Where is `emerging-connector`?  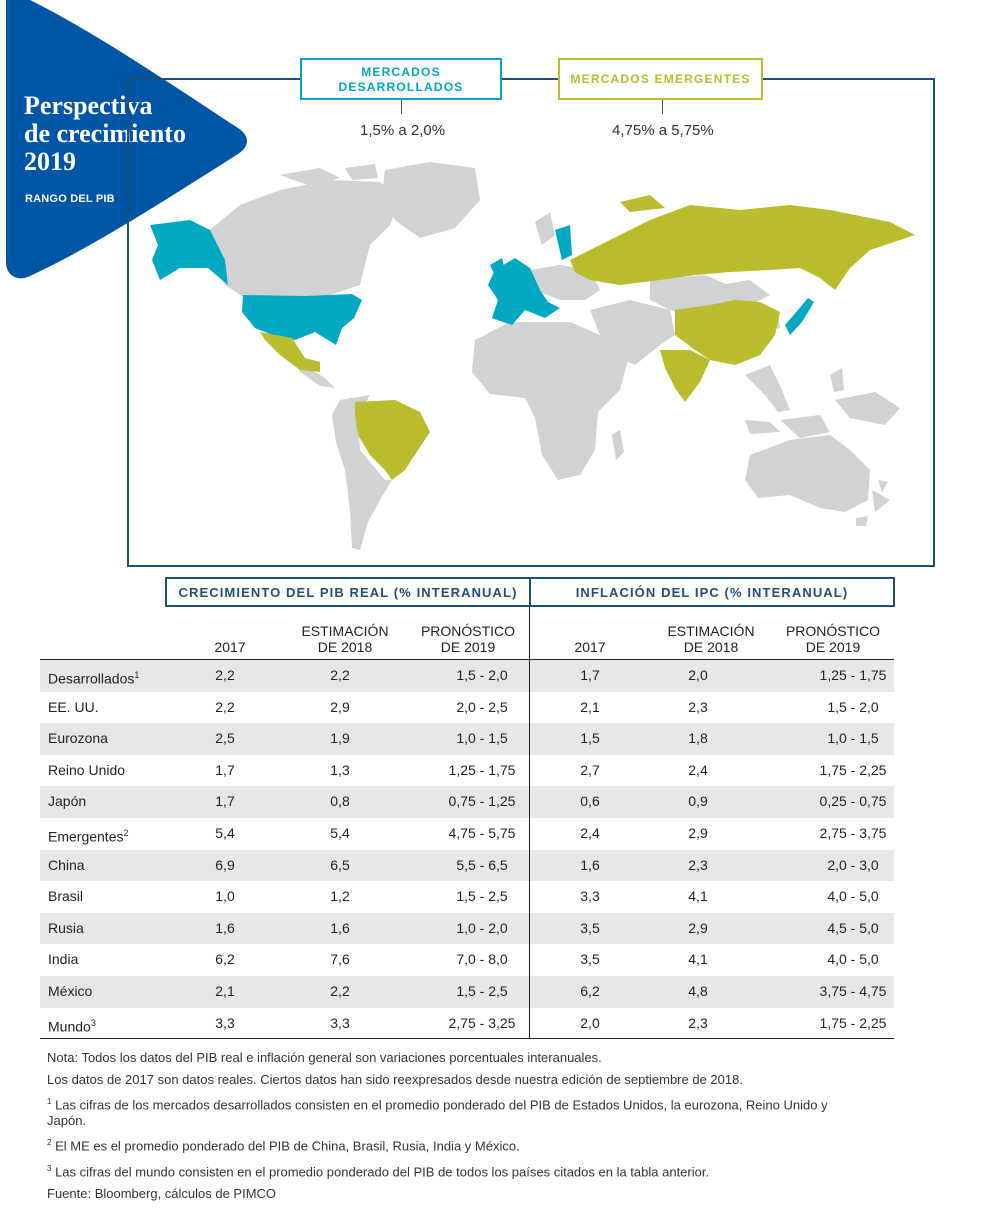
emerging-connector is located at coordinates (662, 107).